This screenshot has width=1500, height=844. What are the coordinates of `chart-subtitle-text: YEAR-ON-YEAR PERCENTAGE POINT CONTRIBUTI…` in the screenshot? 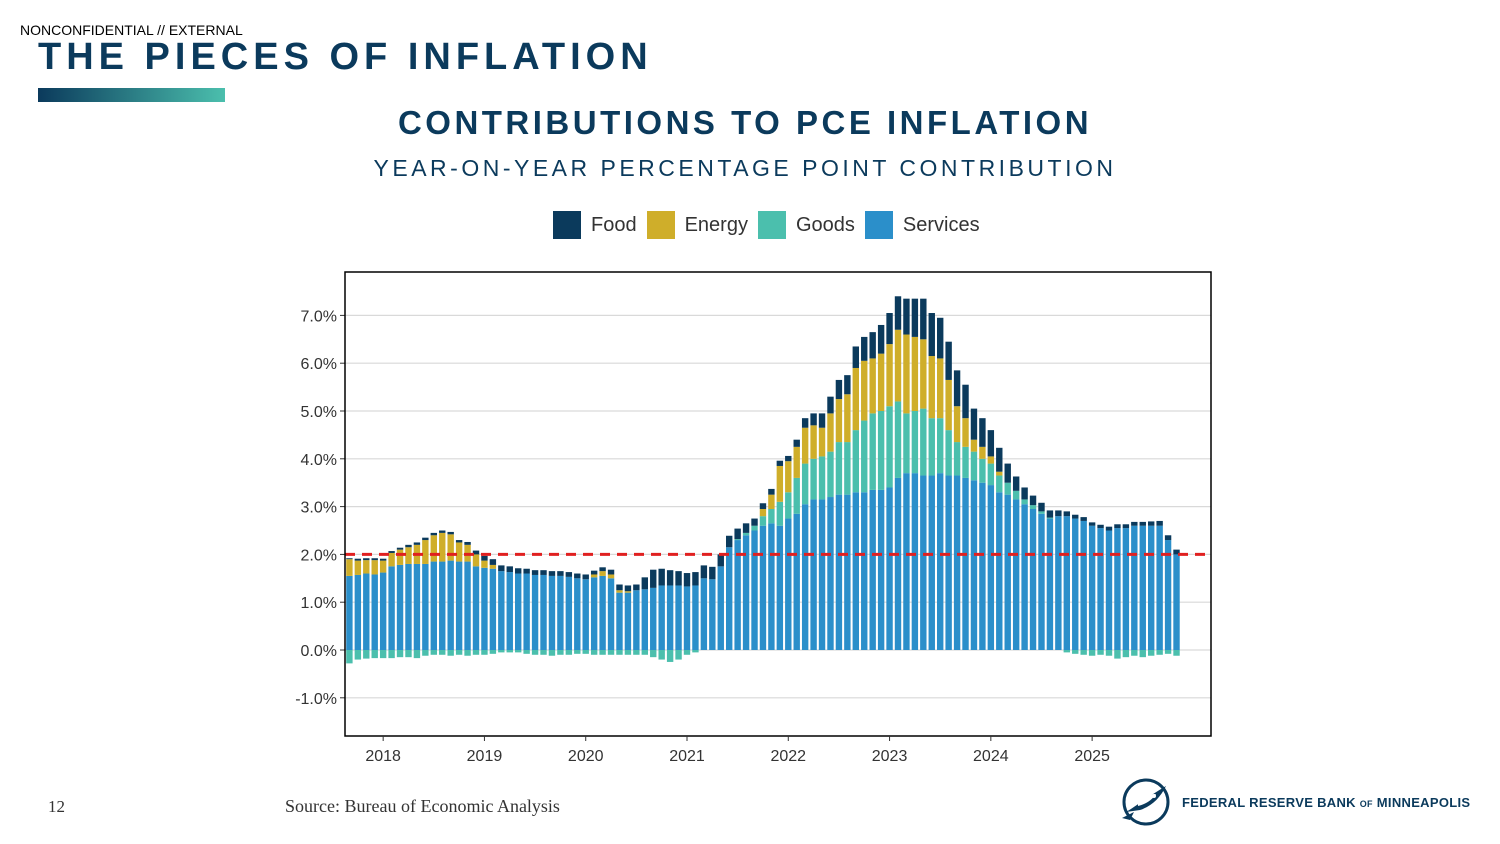 It's located at (745, 168).